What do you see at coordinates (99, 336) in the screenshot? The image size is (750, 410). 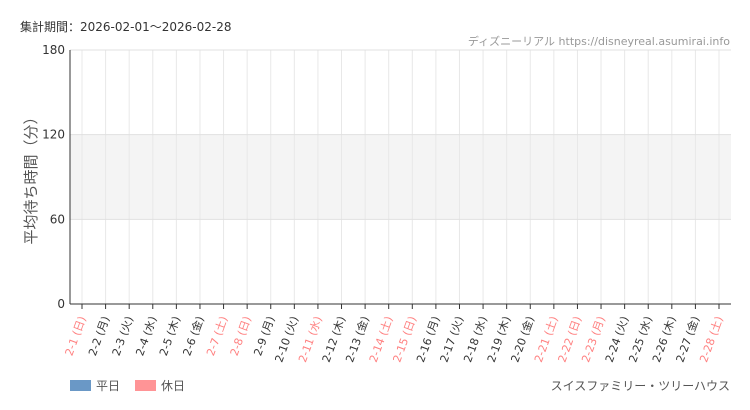 I see `x-tick-label: 2-2 (月)` at bounding box center [99, 336].